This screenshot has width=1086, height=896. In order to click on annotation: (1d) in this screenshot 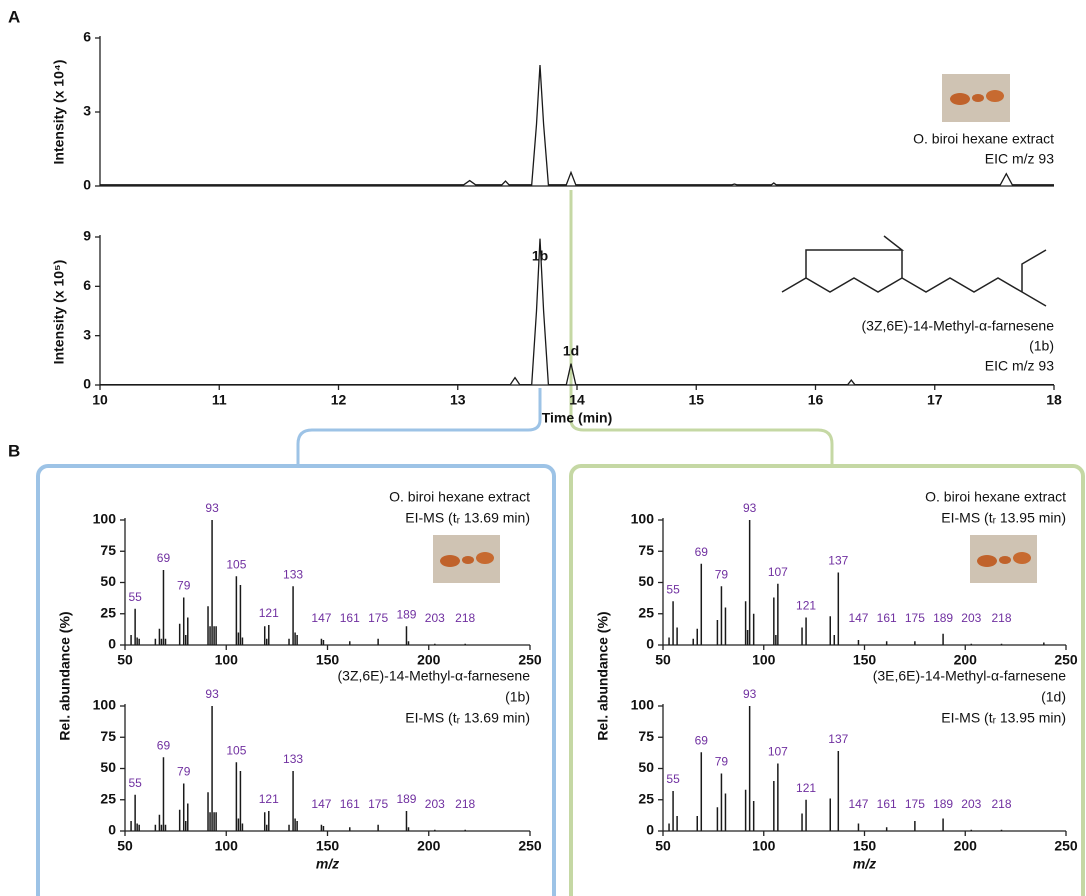, I will do `click(1053, 697)`.